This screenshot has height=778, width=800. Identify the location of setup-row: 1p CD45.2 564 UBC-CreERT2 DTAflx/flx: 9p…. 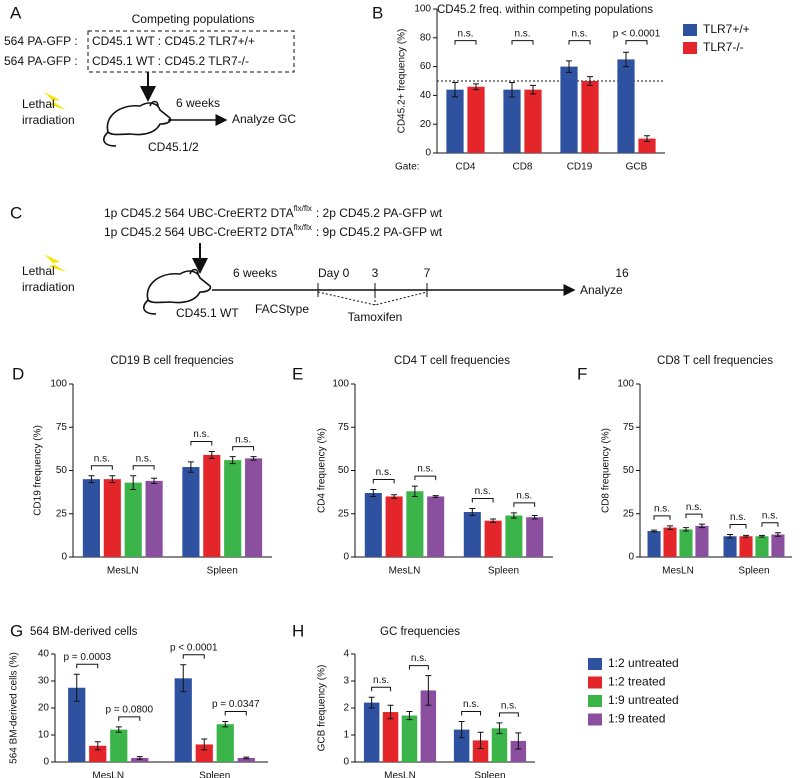
(273, 231).